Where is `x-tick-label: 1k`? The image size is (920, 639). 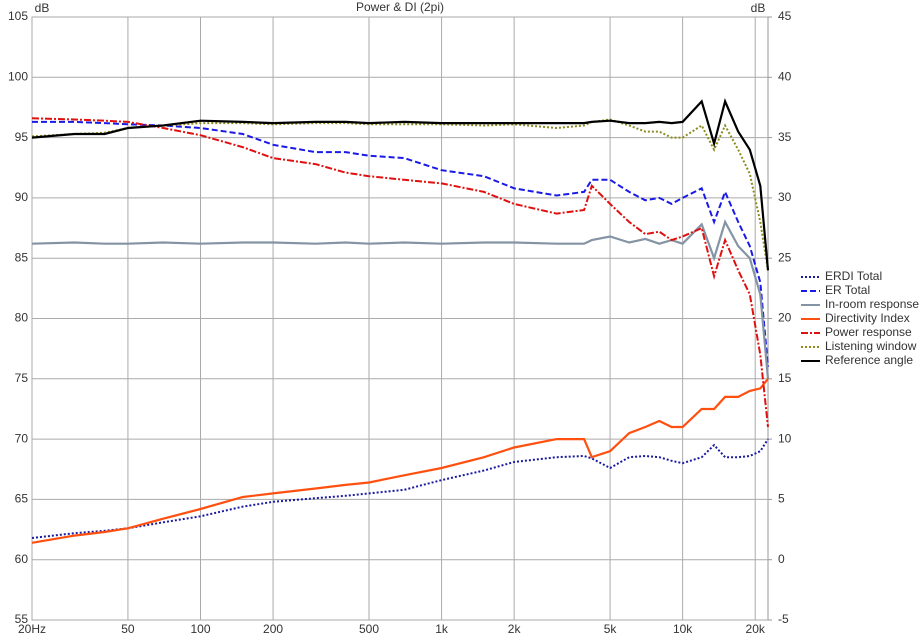 x-tick-label: 1k is located at coordinates (442, 629).